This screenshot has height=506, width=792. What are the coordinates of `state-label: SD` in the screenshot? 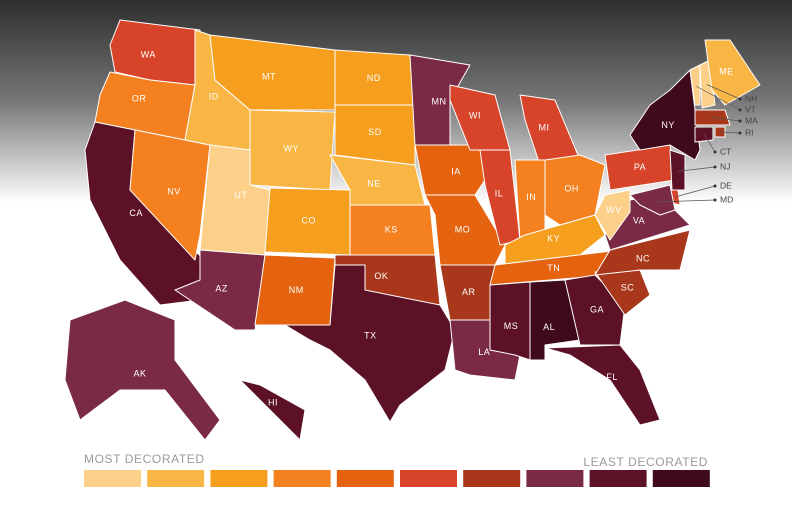 It's located at (375, 132).